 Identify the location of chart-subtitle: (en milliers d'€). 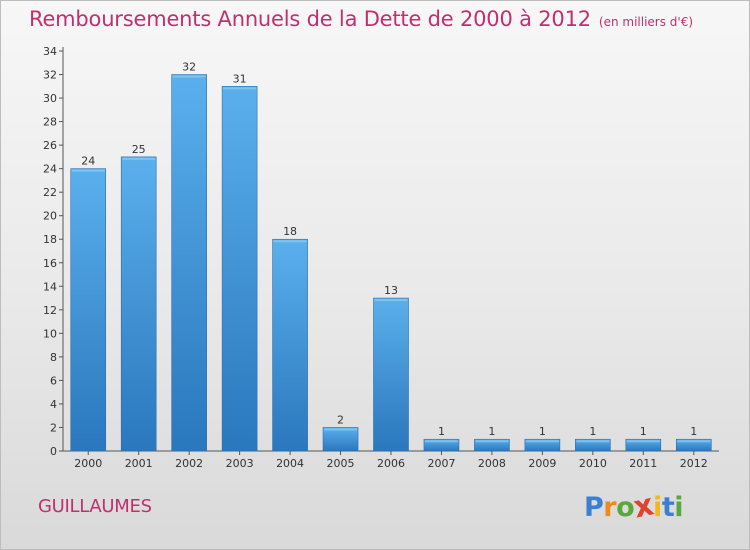
(646, 22).